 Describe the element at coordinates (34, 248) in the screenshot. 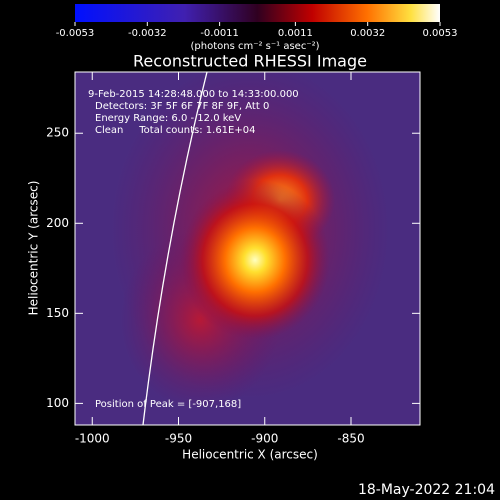

I see `y-axis-label: Heliocentric Y (arcsec)` at that location.